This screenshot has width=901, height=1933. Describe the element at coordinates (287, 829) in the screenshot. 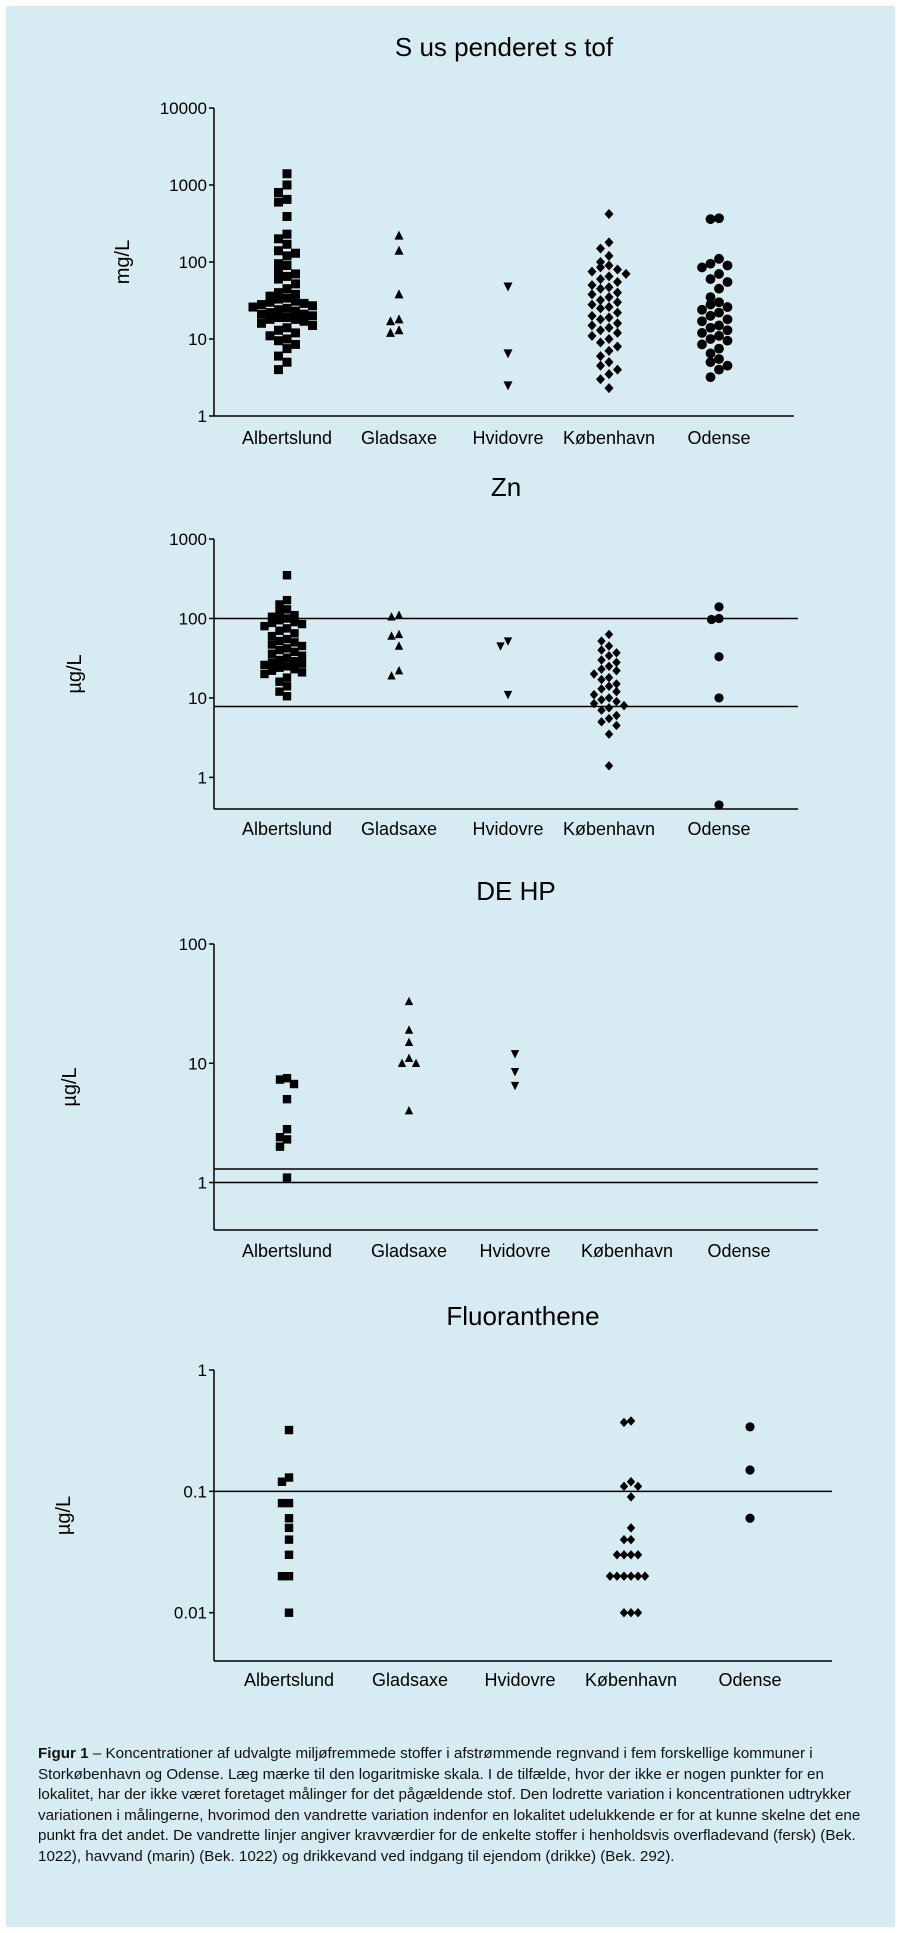

I see `category-label: Albertslund` at that location.